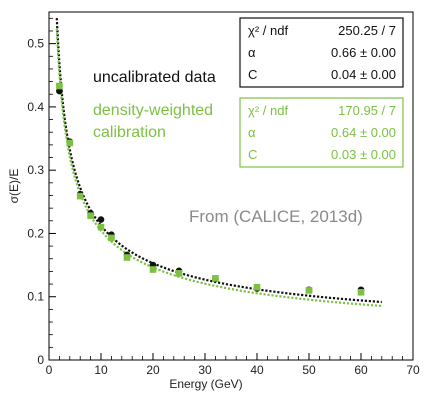 This screenshot has width=424, height=402. I want to click on x-tick-label: 70, so click(413, 370).